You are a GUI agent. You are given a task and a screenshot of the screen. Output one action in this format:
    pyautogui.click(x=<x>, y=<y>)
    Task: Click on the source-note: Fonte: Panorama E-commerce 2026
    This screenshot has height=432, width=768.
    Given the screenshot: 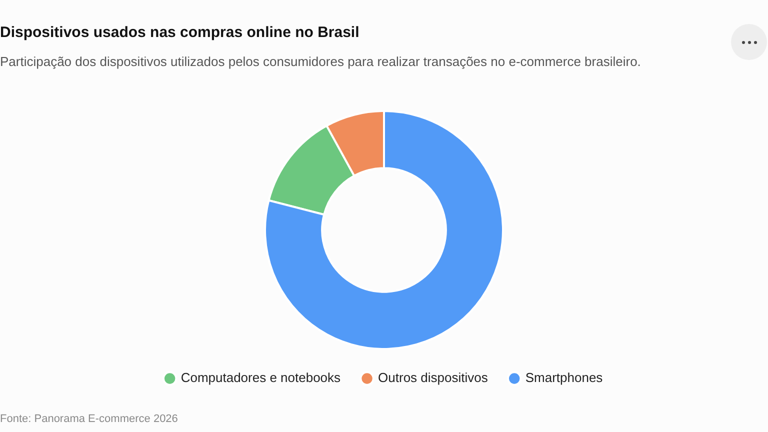 What is the action you would take?
    pyautogui.click(x=89, y=419)
    